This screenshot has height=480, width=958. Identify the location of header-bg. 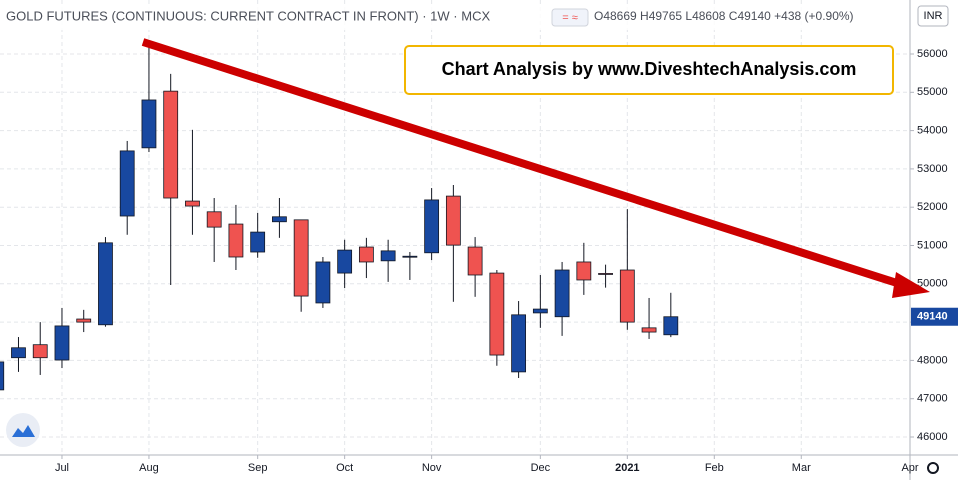
(453, 17).